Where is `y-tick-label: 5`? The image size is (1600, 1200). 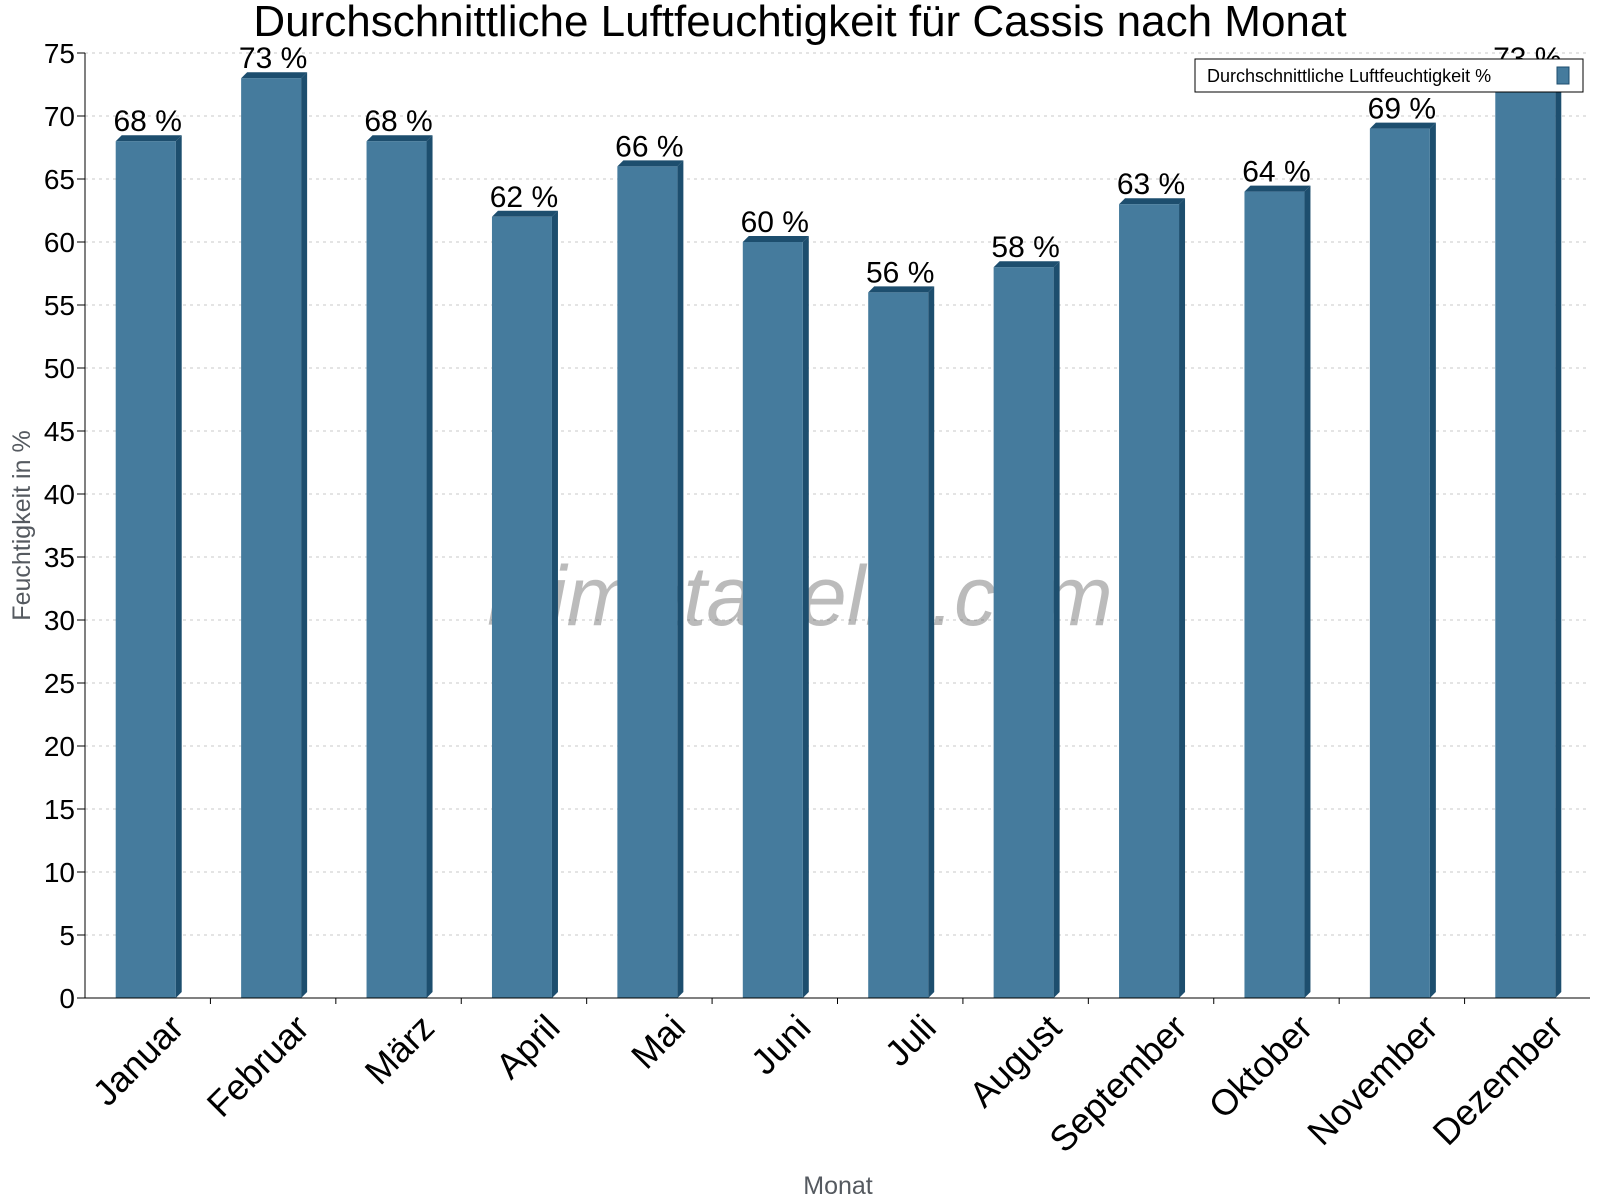
y-tick-label: 5 is located at coordinates (67, 935).